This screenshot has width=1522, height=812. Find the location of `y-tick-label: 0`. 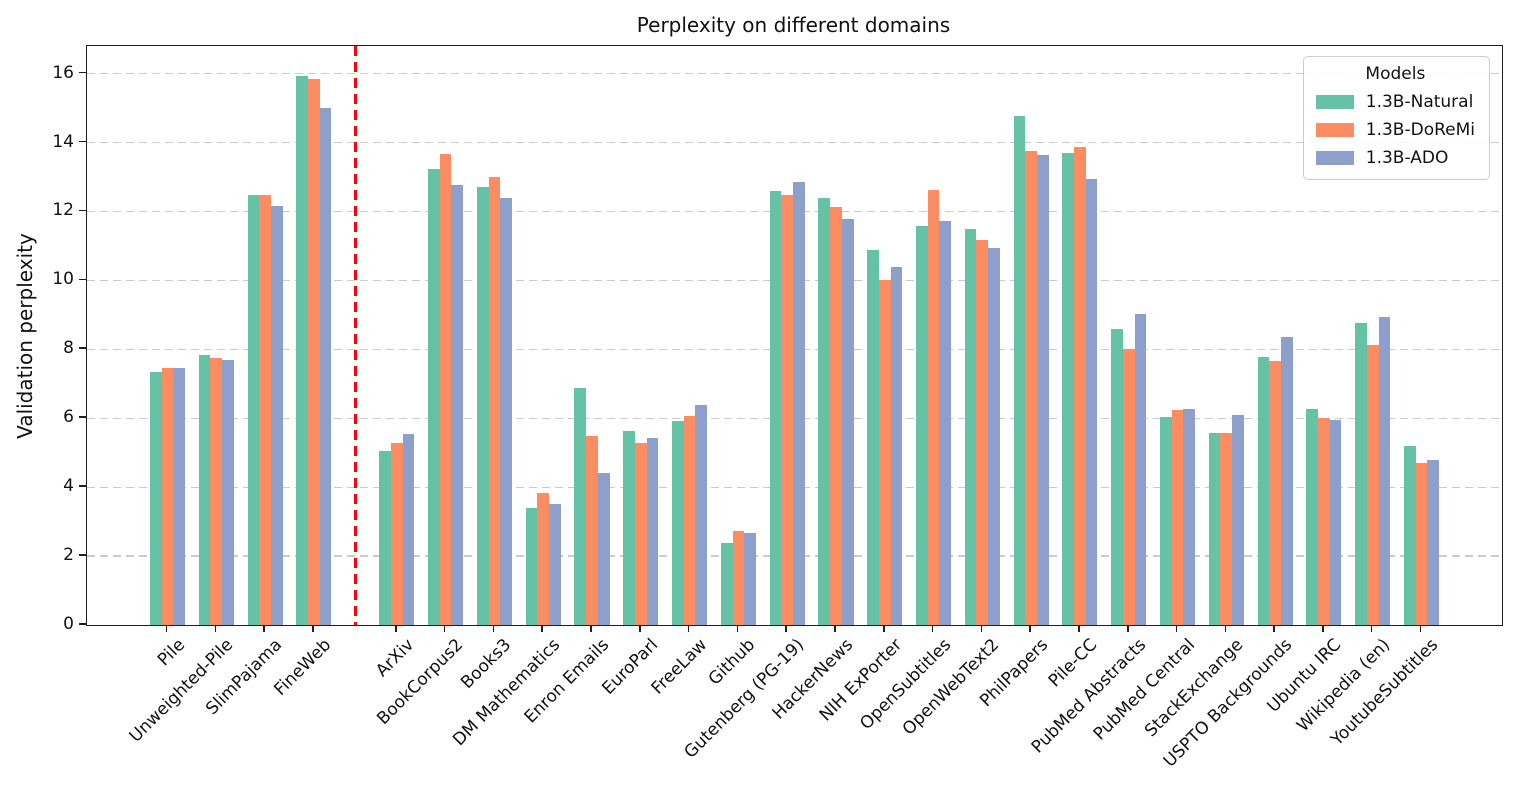

y-tick-label: 0 is located at coordinates (68, 624).